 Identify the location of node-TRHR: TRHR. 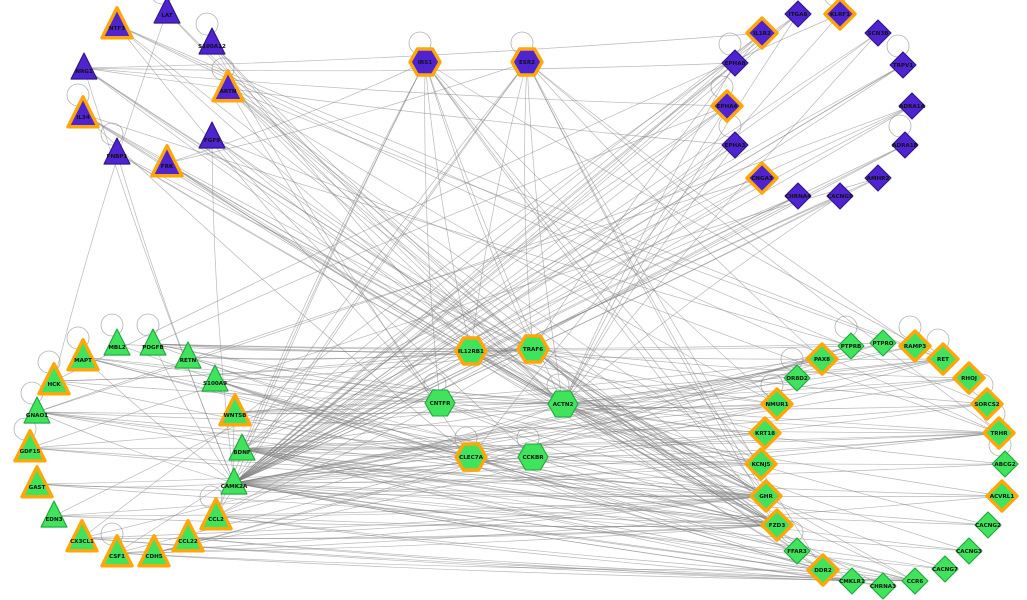
(999, 433).